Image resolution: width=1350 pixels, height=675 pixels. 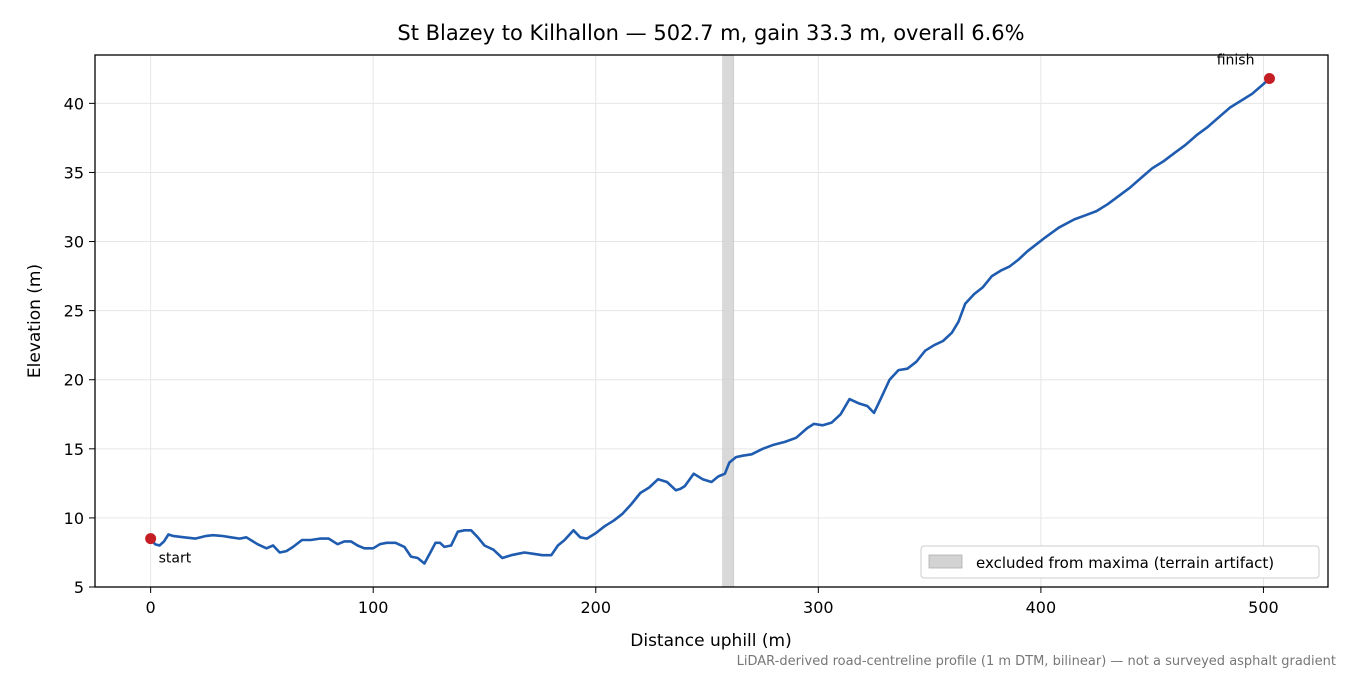 What do you see at coordinates (945, 561) in the screenshot?
I see `legend-swatch` at bounding box center [945, 561].